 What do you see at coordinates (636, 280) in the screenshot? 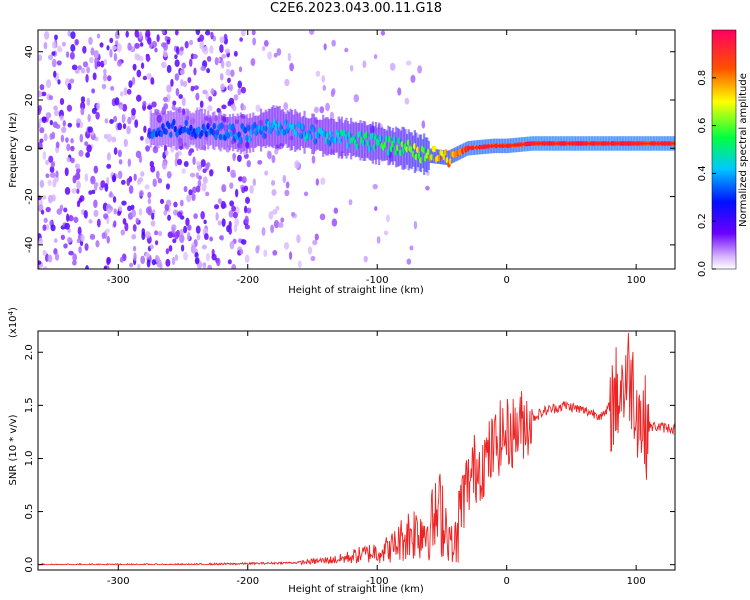
I see `x-tick-label: 100` at bounding box center [636, 280].